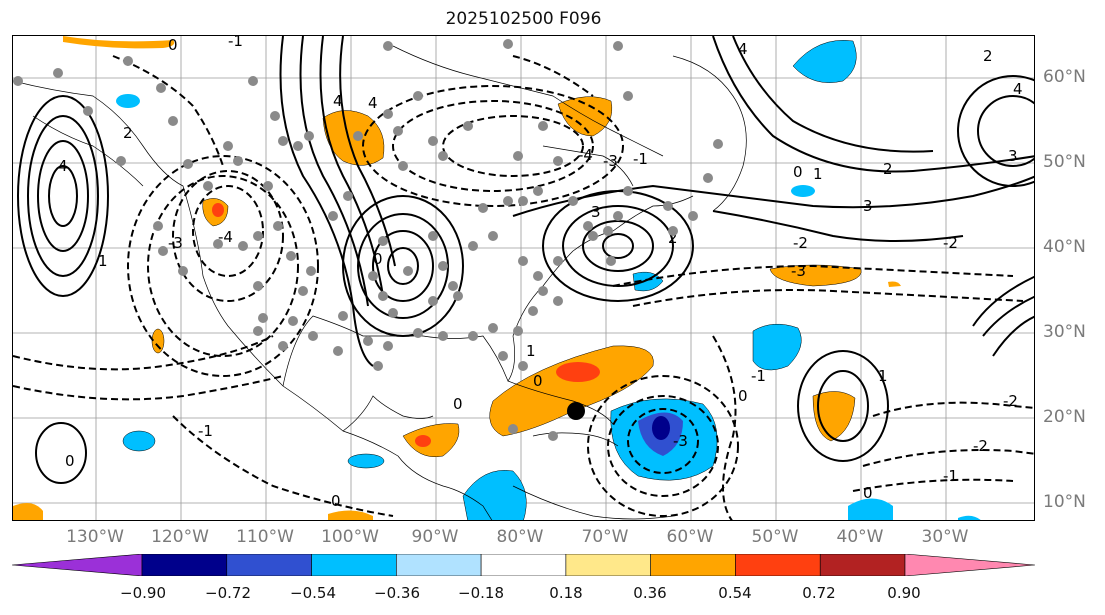 The width and height of the screenshot is (1105, 615). I want to click on lon-label: 40°W, so click(860, 537).